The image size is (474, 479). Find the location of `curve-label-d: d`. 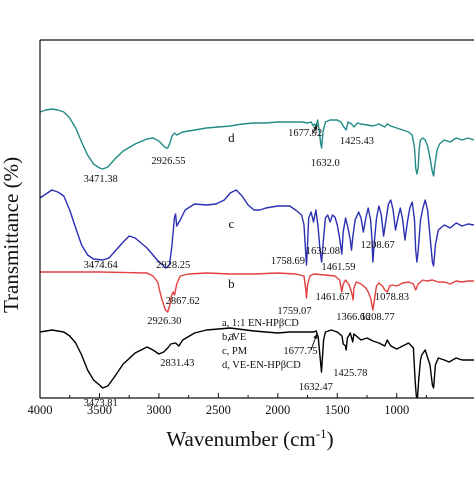

curve-label-d: d is located at coordinates (231, 137).